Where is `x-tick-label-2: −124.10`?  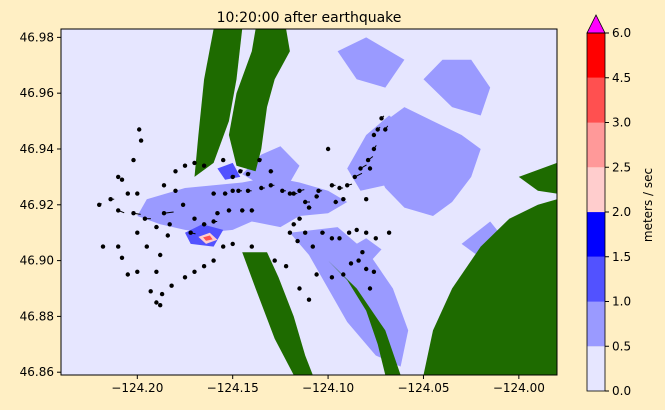
x-tick-label-2: −124.10 is located at coordinates (328, 388).